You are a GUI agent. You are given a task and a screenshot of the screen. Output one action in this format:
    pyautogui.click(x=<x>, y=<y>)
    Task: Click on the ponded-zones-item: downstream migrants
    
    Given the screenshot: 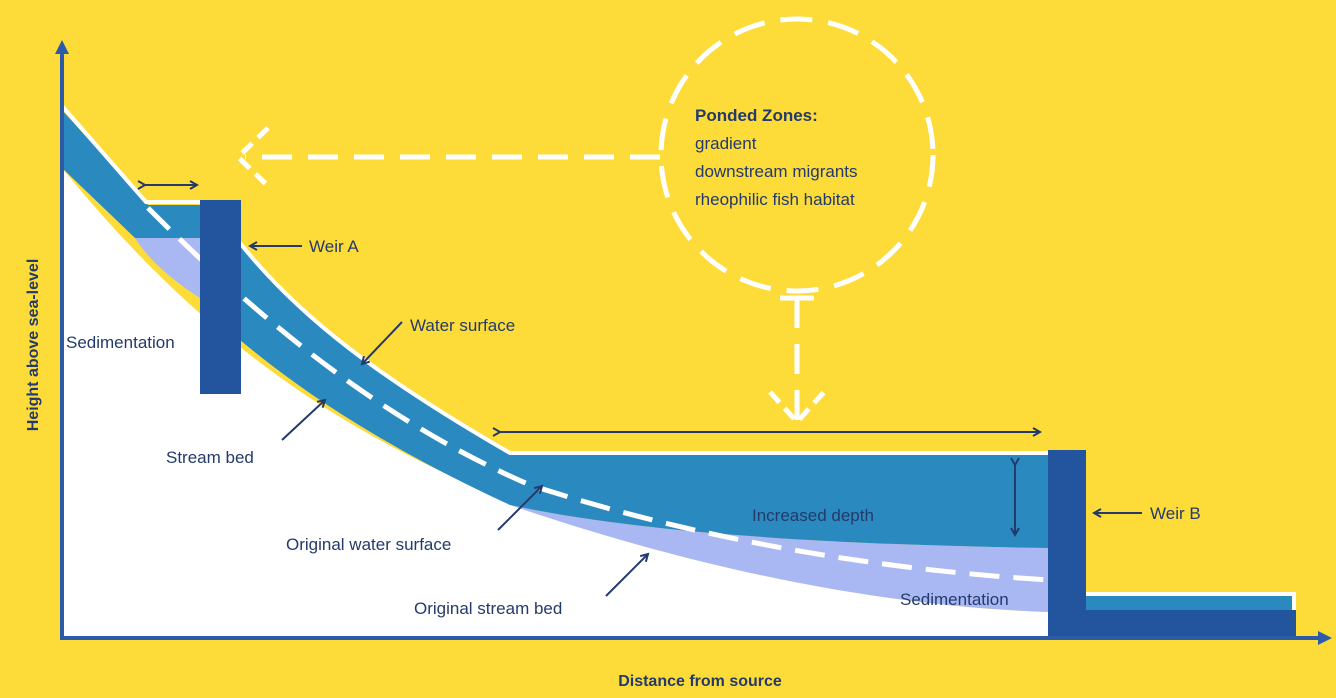 What is the action you would take?
    pyautogui.click(x=776, y=171)
    